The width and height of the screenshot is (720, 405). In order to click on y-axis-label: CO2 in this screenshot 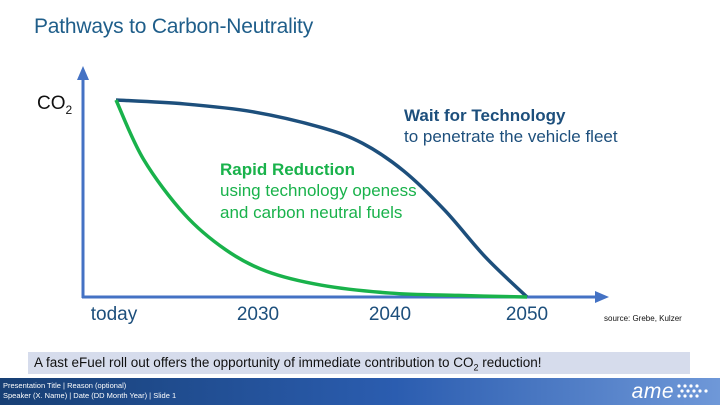, I will do `click(55, 105)`.